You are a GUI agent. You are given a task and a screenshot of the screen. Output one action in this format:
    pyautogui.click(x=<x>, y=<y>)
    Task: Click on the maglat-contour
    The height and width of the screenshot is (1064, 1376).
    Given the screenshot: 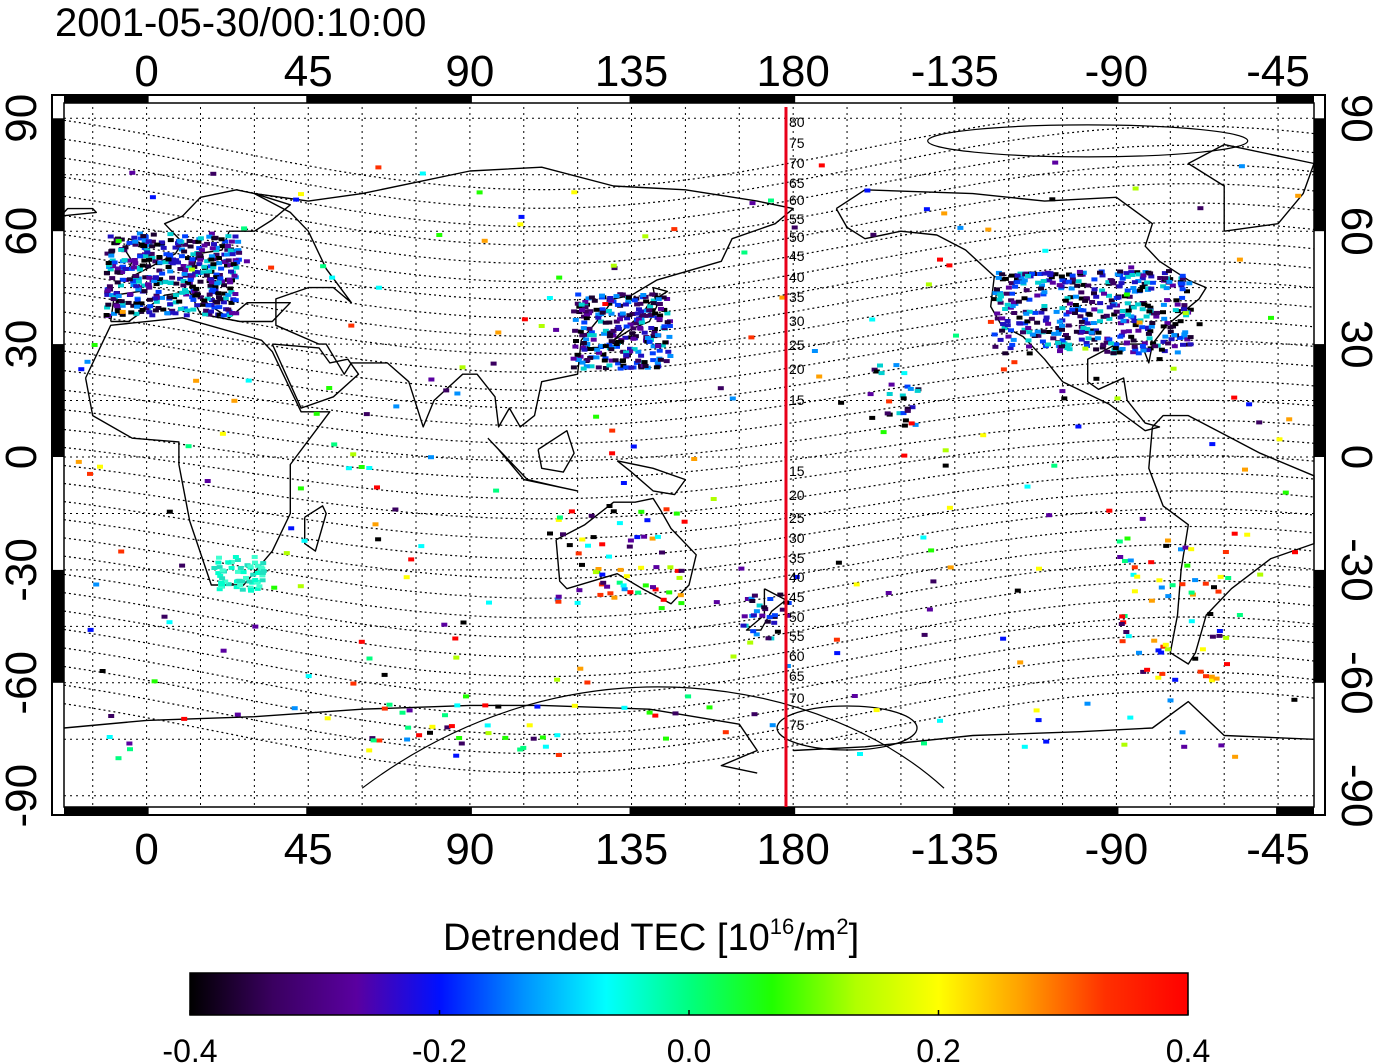 What is the action you would take?
    pyautogui.click(x=689, y=280)
    